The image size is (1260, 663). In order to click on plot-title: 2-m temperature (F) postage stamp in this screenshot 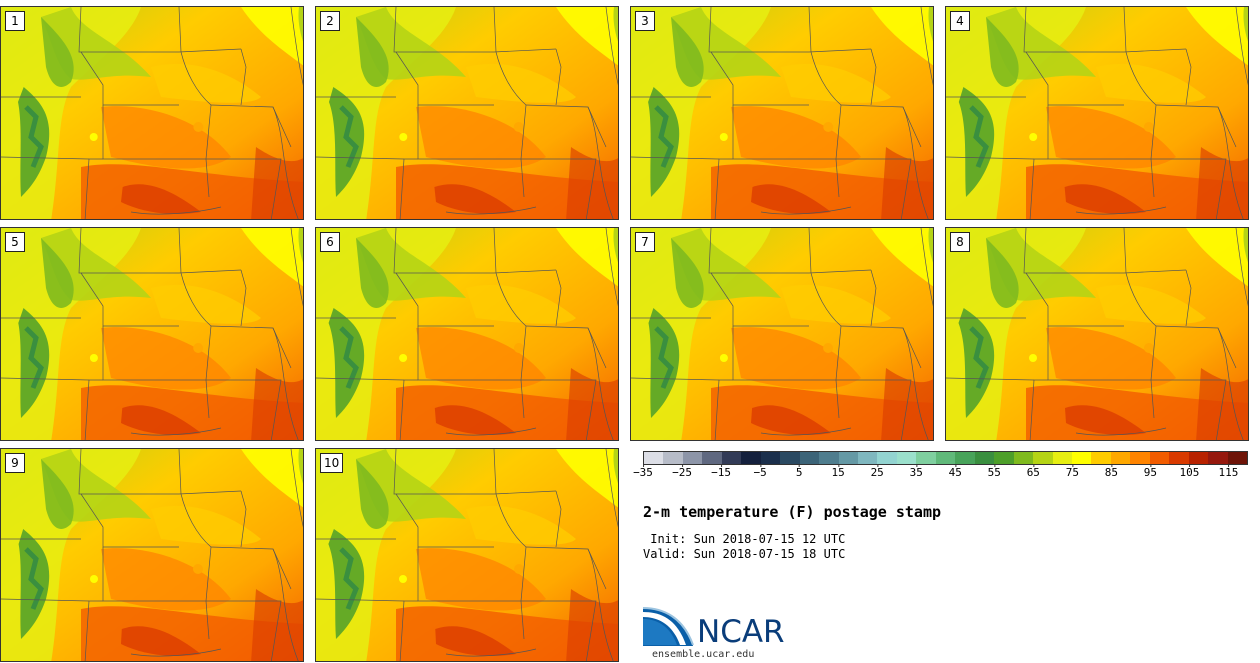, I will do `click(792, 512)`.